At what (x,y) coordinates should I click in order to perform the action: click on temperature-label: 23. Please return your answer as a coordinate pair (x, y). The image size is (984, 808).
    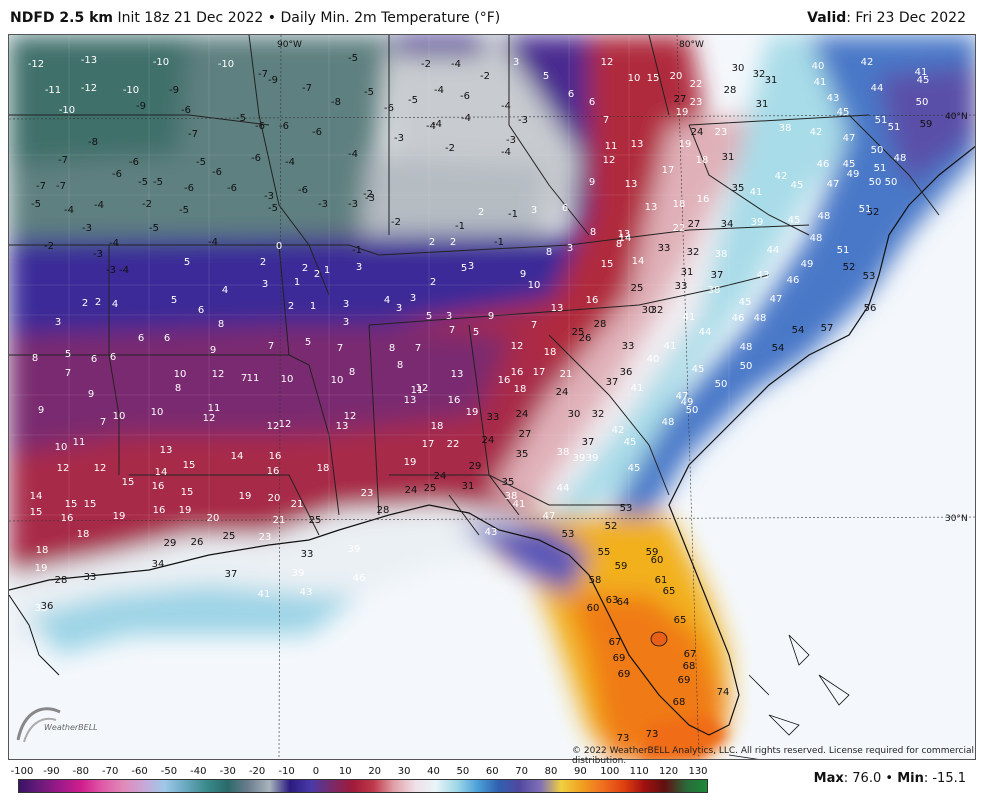
    Looking at the image, I should click on (265, 537).